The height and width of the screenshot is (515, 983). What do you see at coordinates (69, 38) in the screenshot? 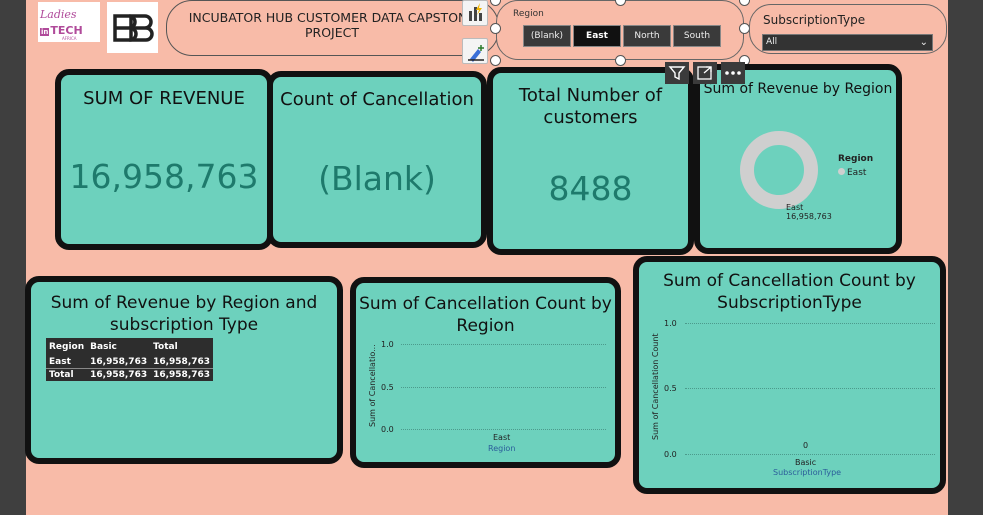
I see `logo-text-africa: AFRICA` at bounding box center [69, 38].